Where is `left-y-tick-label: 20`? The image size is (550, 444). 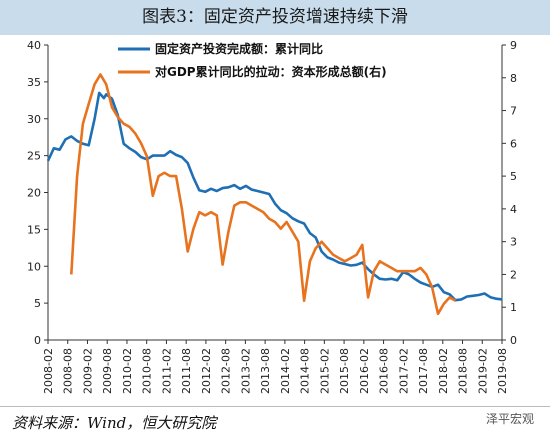 left-y-tick-label: 20 is located at coordinates (34, 193).